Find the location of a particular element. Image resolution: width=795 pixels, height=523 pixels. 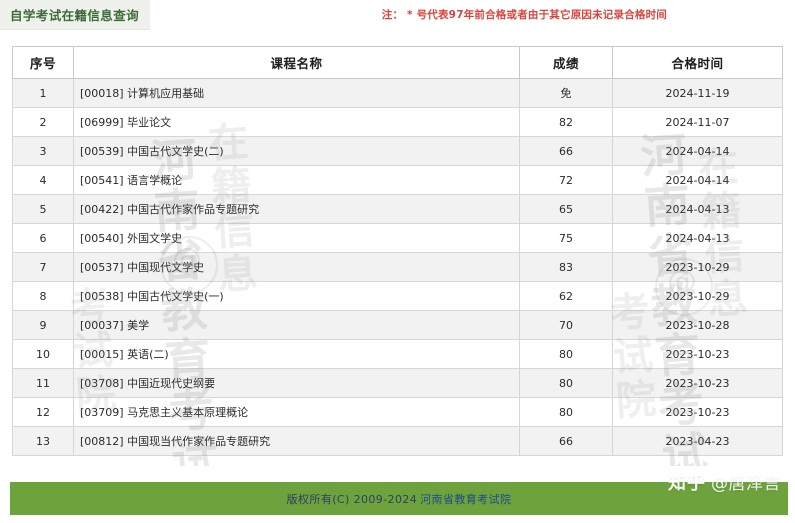

cell-date: 2024-11-19 is located at coordinates (697, 93).